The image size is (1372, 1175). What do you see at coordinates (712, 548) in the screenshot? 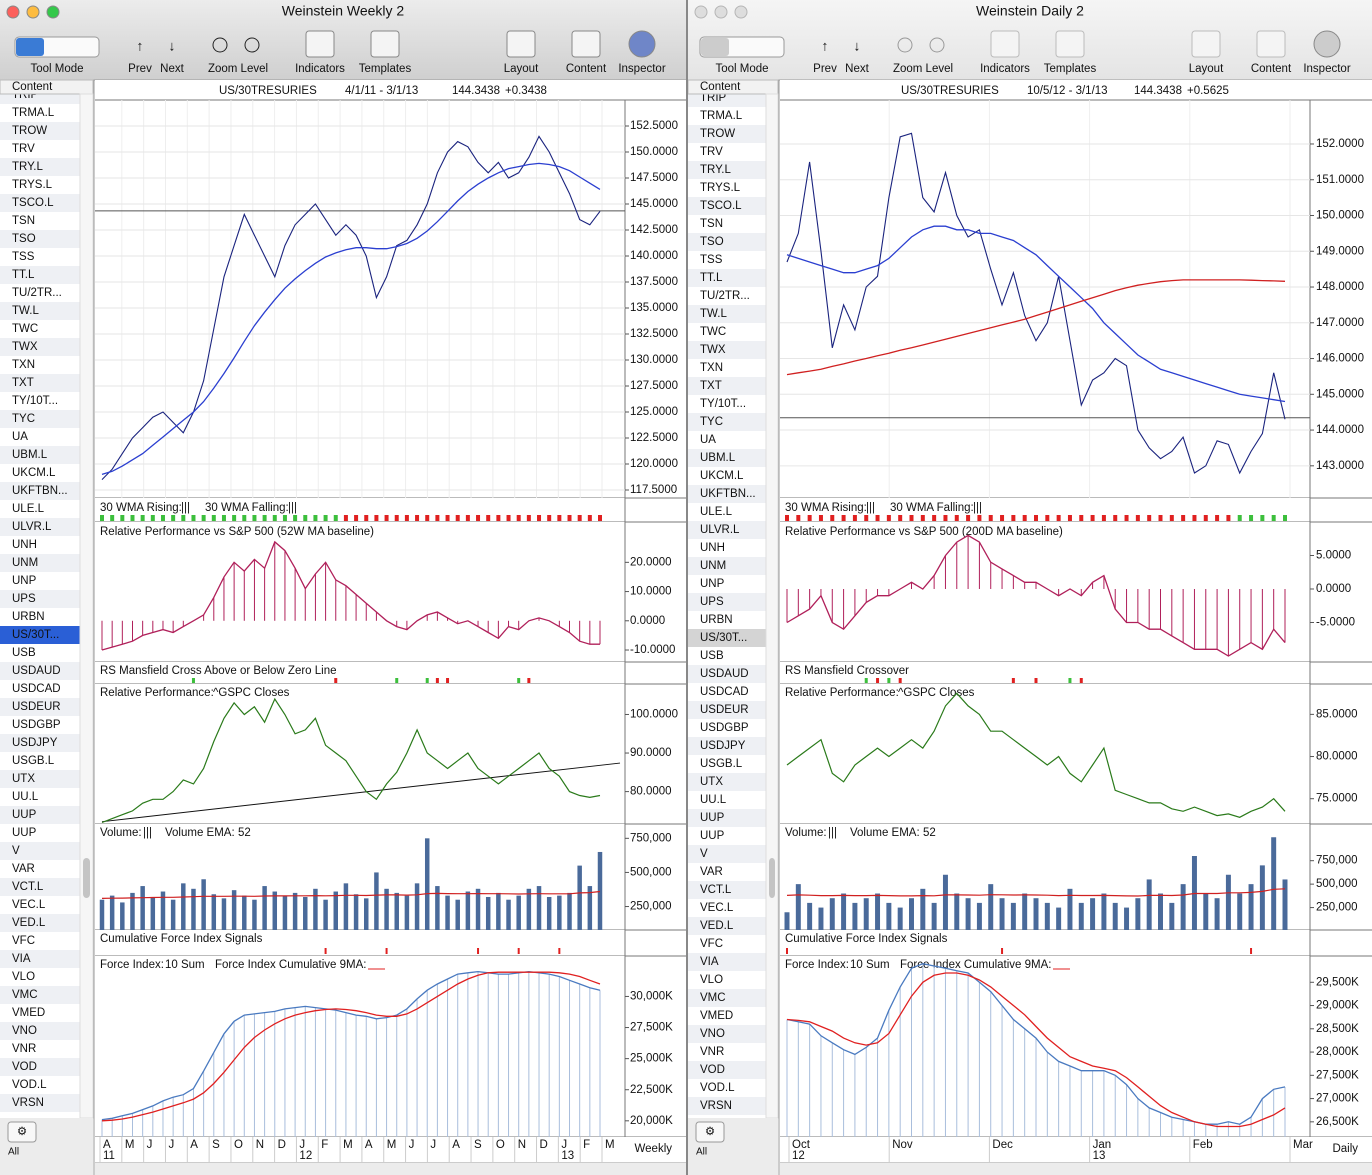
I see `symbol-name: UNH` at bounding box center [712, 548].